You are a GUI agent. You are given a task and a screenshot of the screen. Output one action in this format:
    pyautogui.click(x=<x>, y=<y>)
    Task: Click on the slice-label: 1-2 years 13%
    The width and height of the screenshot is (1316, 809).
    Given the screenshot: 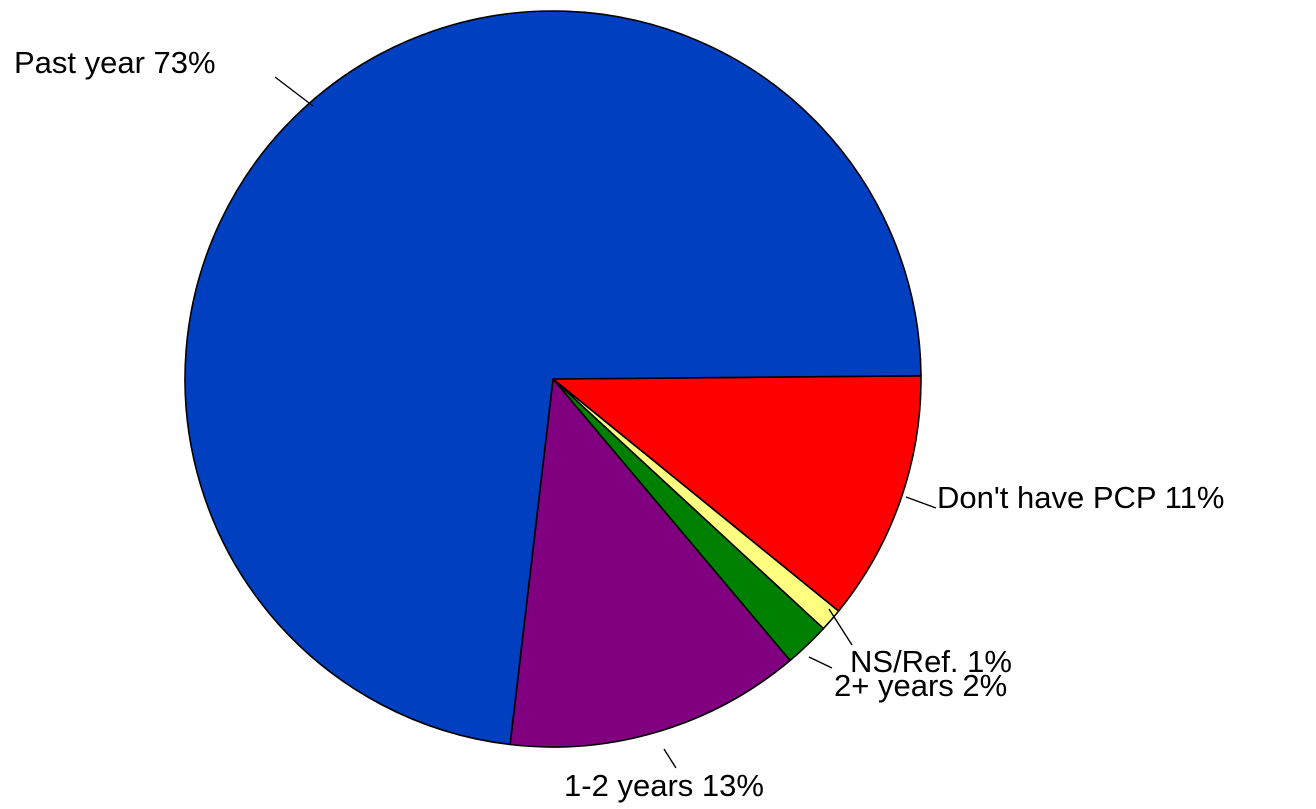 What is the action you would take?
    pyautogui.click(x=664, y=785)
    